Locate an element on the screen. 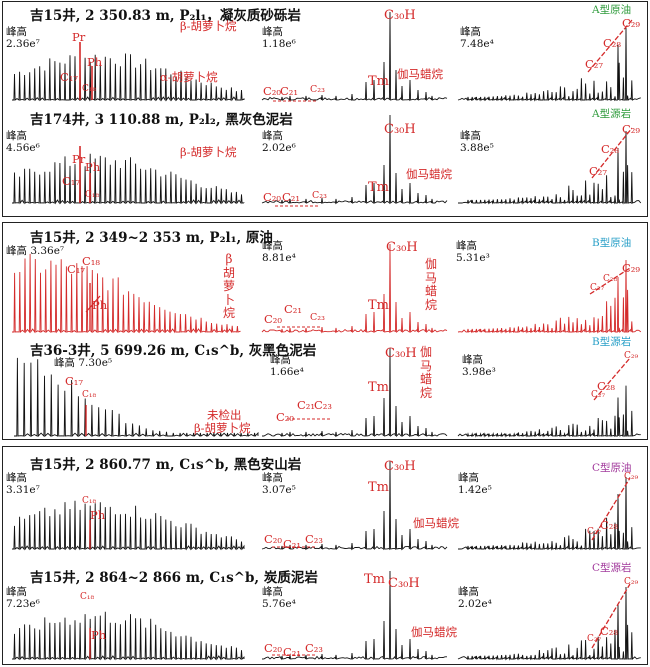 The image size is (650, 667). peak-height-2: 峰高 1.66e⁴ is located at coordinates (287, 366).